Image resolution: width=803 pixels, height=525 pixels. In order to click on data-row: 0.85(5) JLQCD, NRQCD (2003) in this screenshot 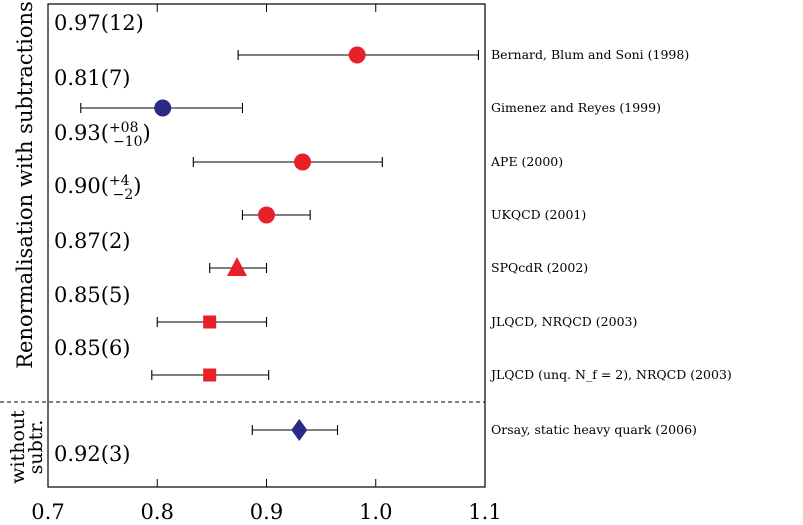, I will do `click(345, 306)`.